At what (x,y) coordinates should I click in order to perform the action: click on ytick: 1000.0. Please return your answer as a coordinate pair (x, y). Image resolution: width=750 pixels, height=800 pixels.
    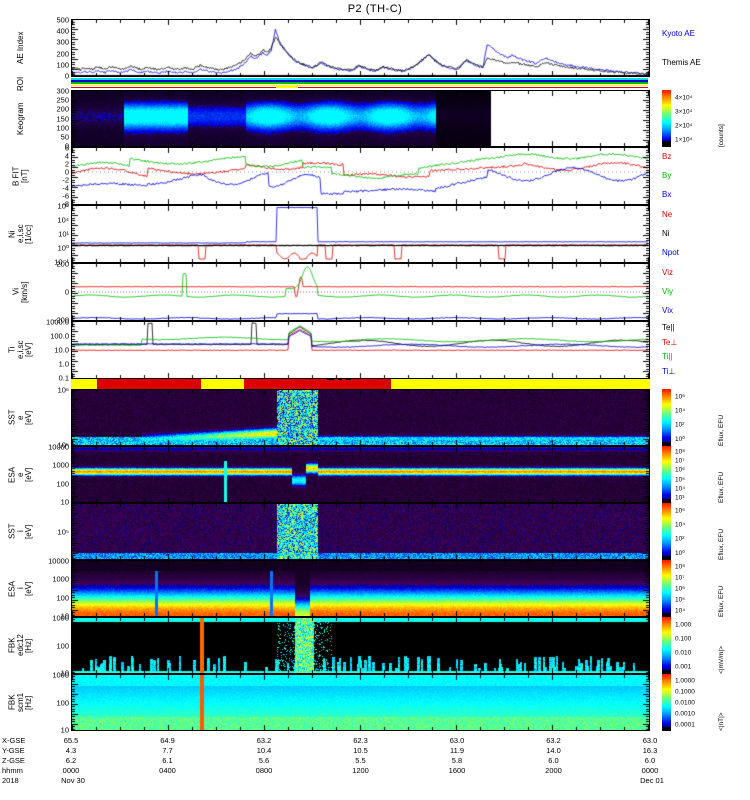
    Looking at the image, I should click on (57, 322).